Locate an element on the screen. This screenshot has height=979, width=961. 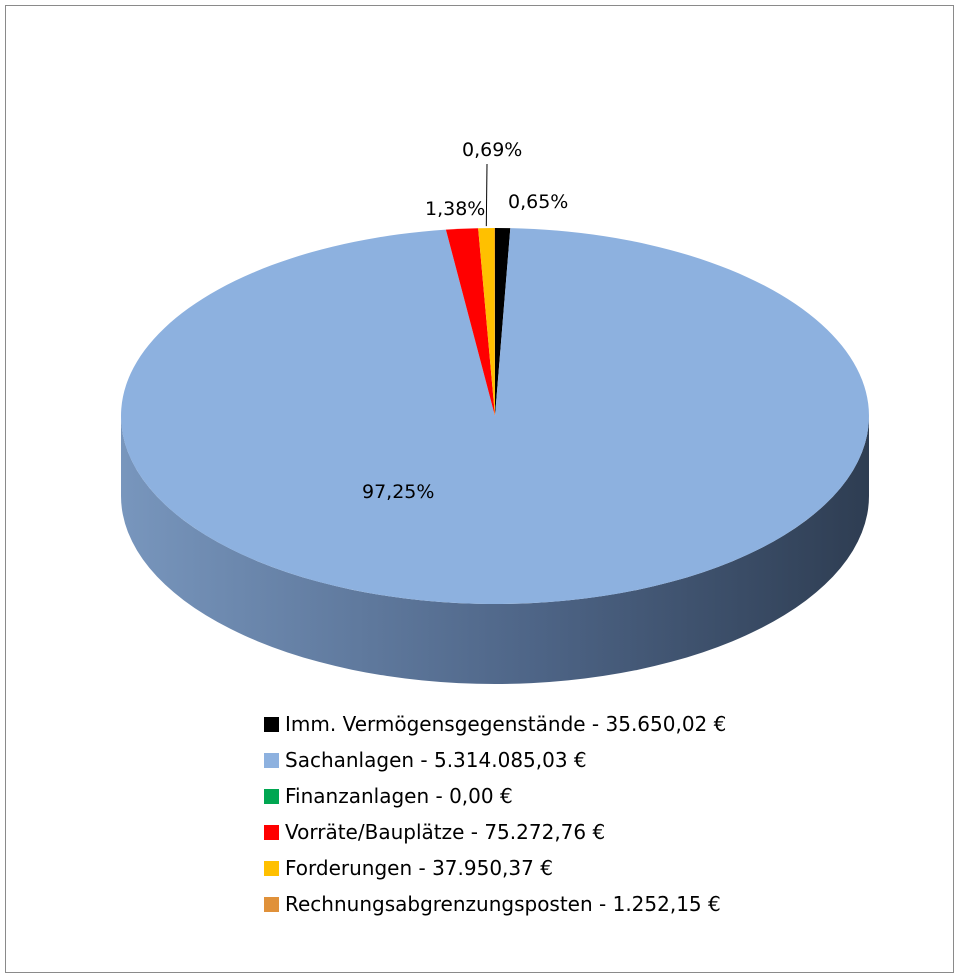
leader-line is located at coordinates (486, 195).